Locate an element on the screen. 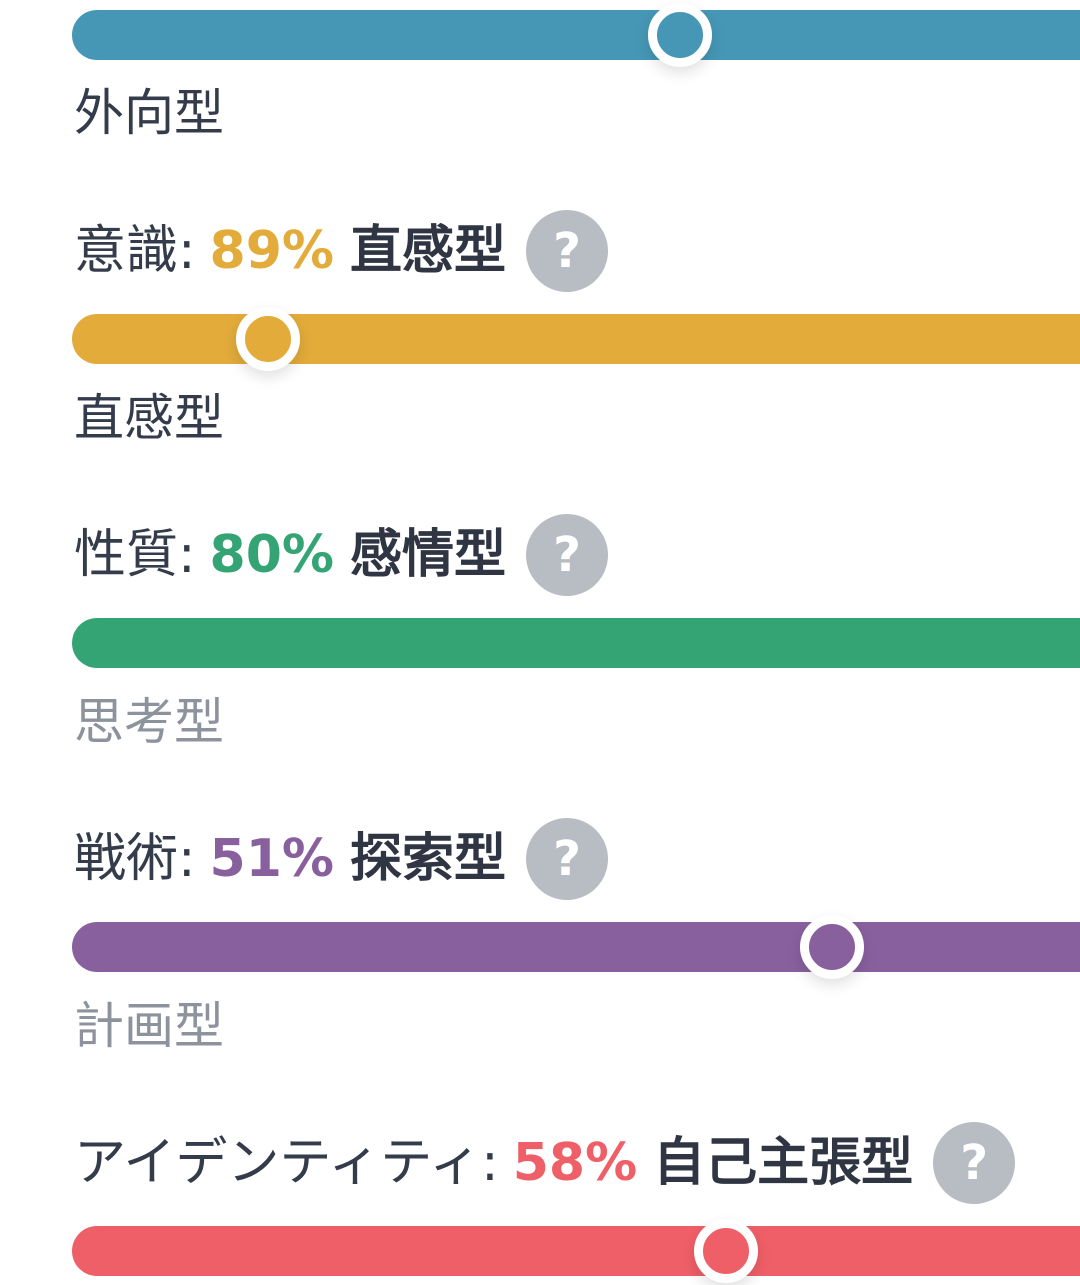  tactics-scale-heading: 戦術: 51% 探索型 ? is located at coordinates (341, 859).